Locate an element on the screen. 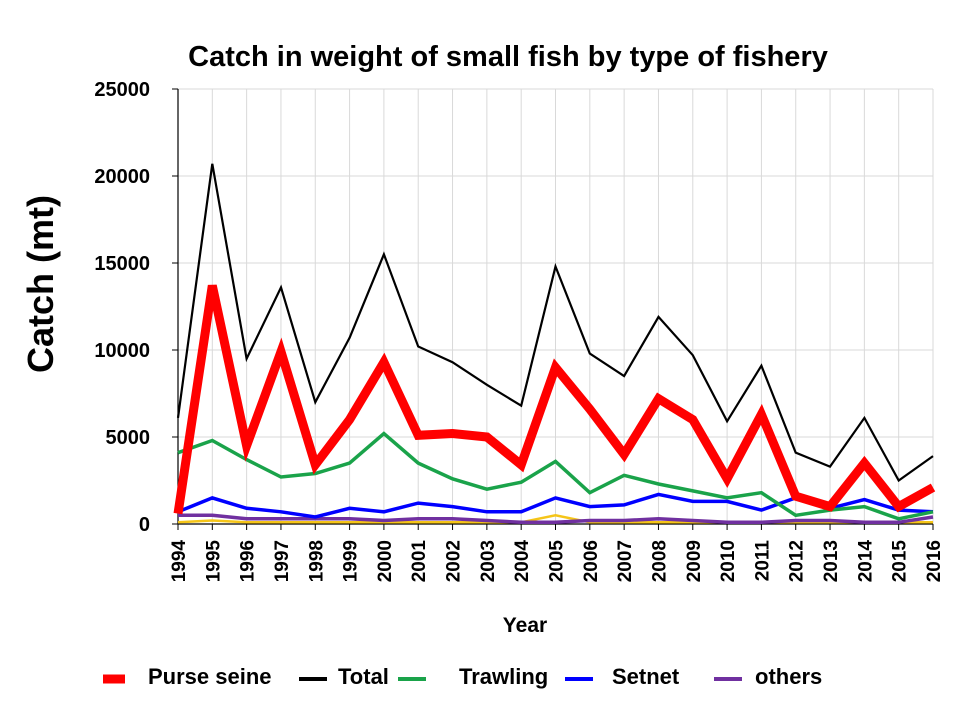  legend-item: others is located at coordinates (768, 676).